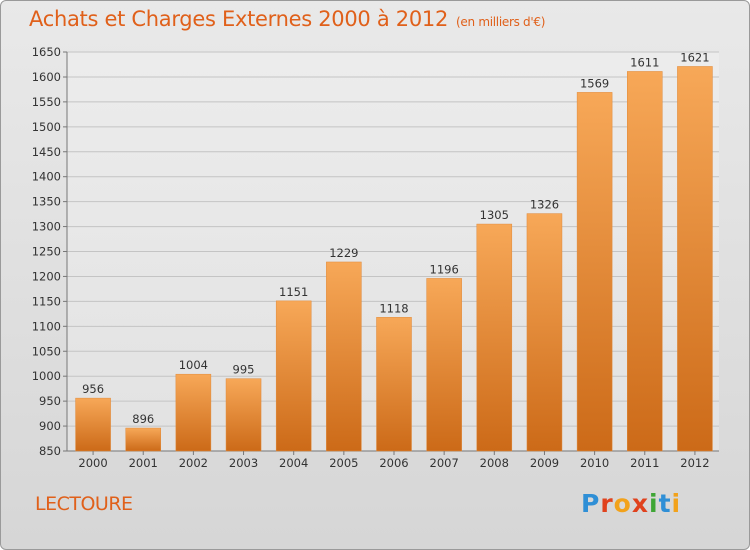  What do you see at coordinates (393, 463) in the screenshot?
I see `x-tick-label: 2006` at bounding box center [393, 463].